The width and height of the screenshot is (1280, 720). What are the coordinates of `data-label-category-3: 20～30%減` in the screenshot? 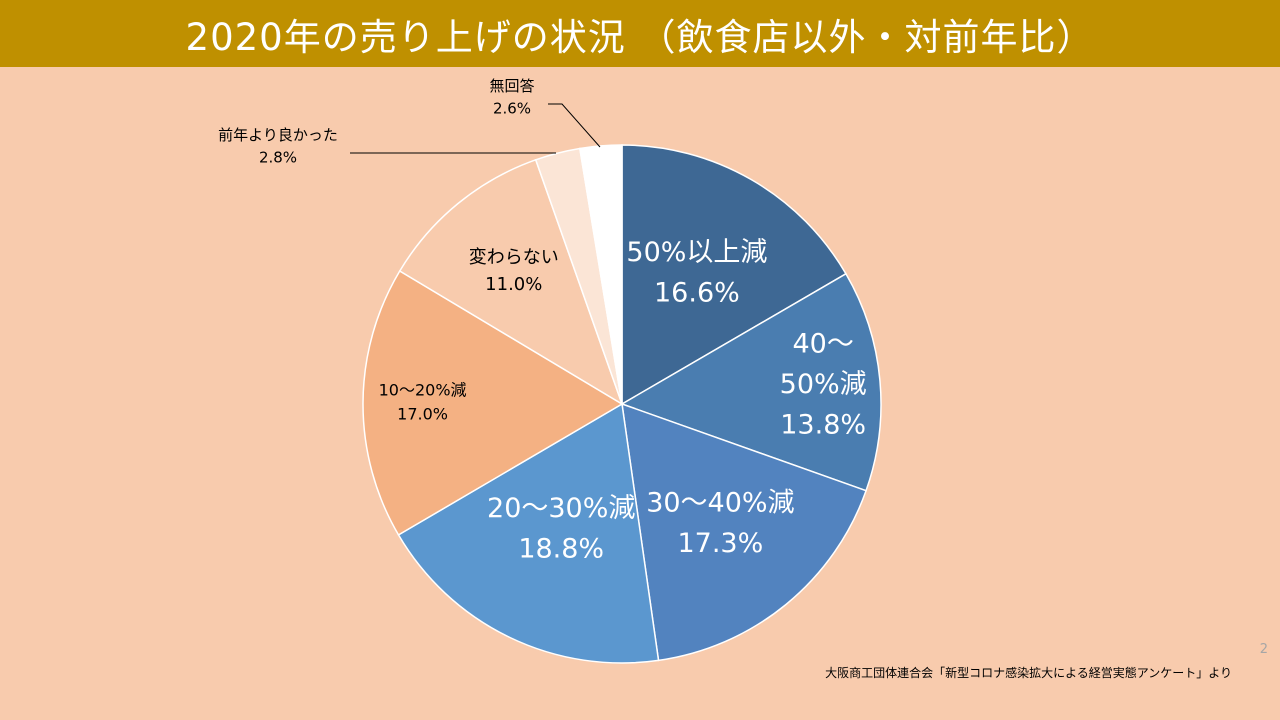 It's located at (561, 508).